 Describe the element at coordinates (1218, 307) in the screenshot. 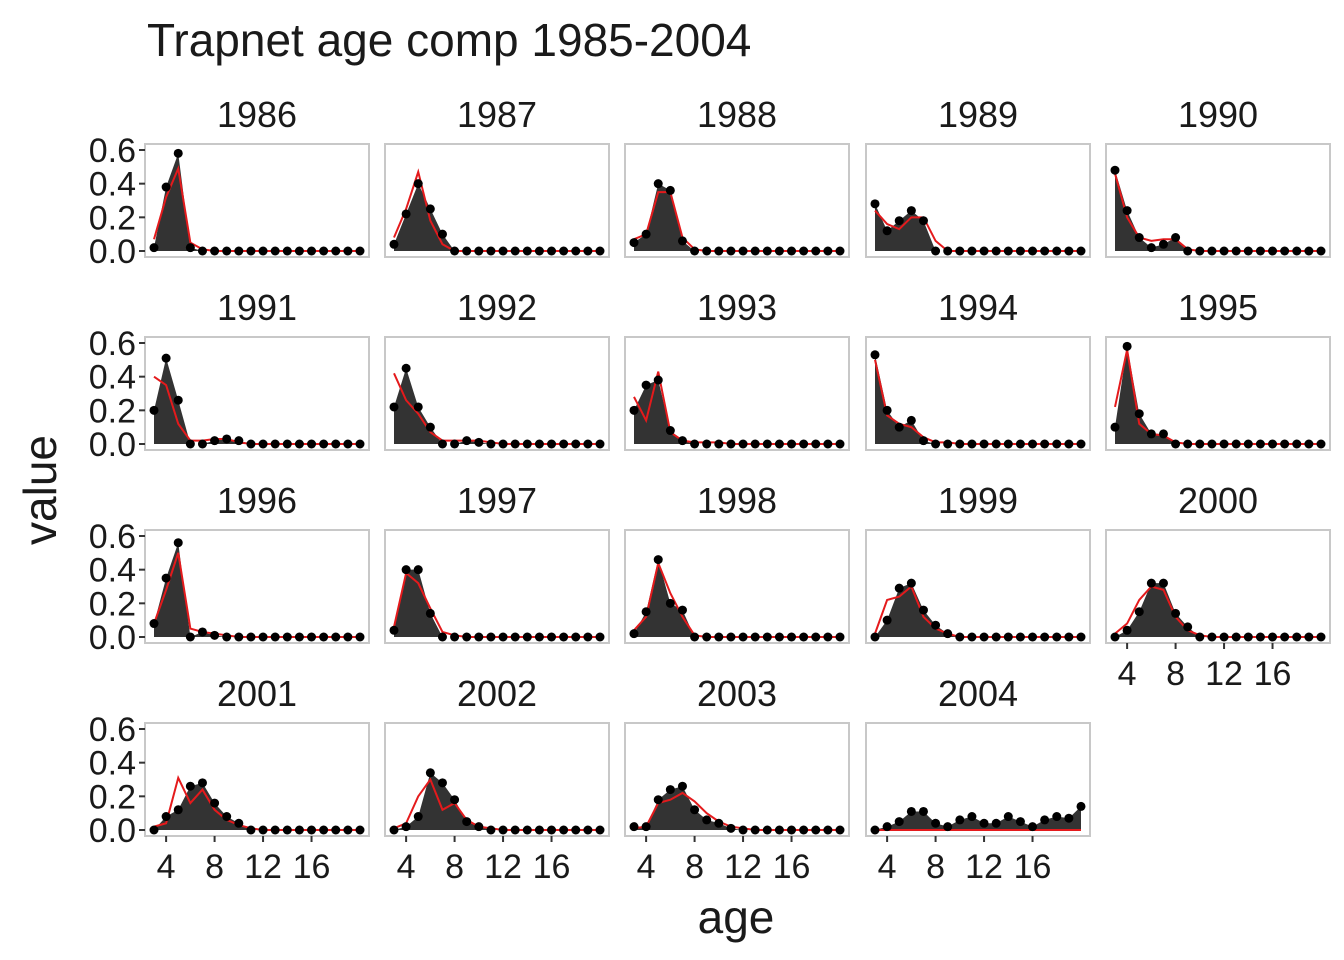

I see `panel-title: 1995` at that location.